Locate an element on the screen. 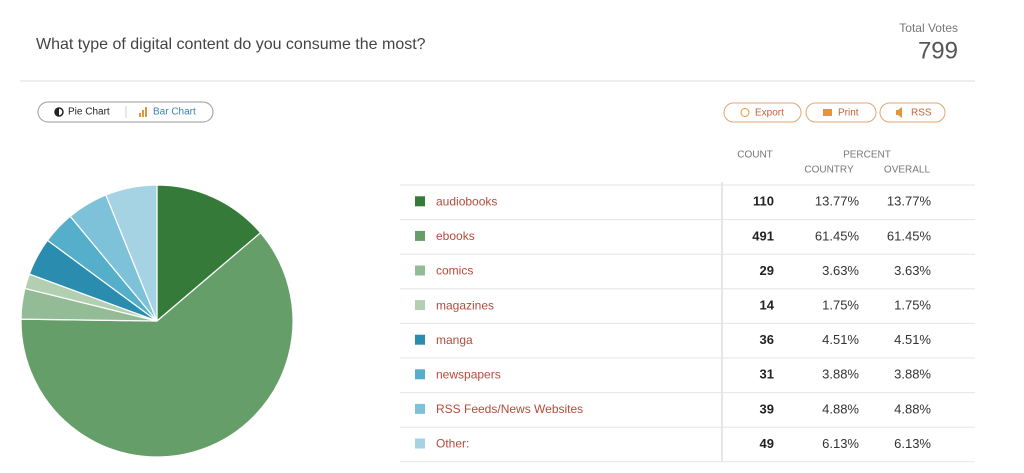  row-name: comics is located at coordinates (454, 271).